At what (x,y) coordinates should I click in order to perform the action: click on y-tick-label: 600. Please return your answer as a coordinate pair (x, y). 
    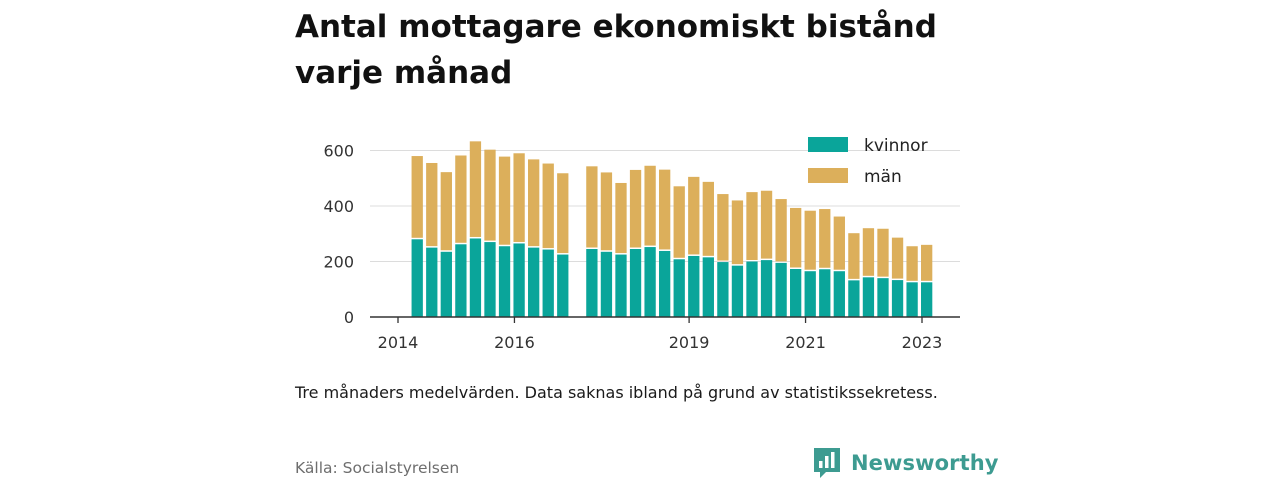
    Looking at the image, I should click on (338, 151).